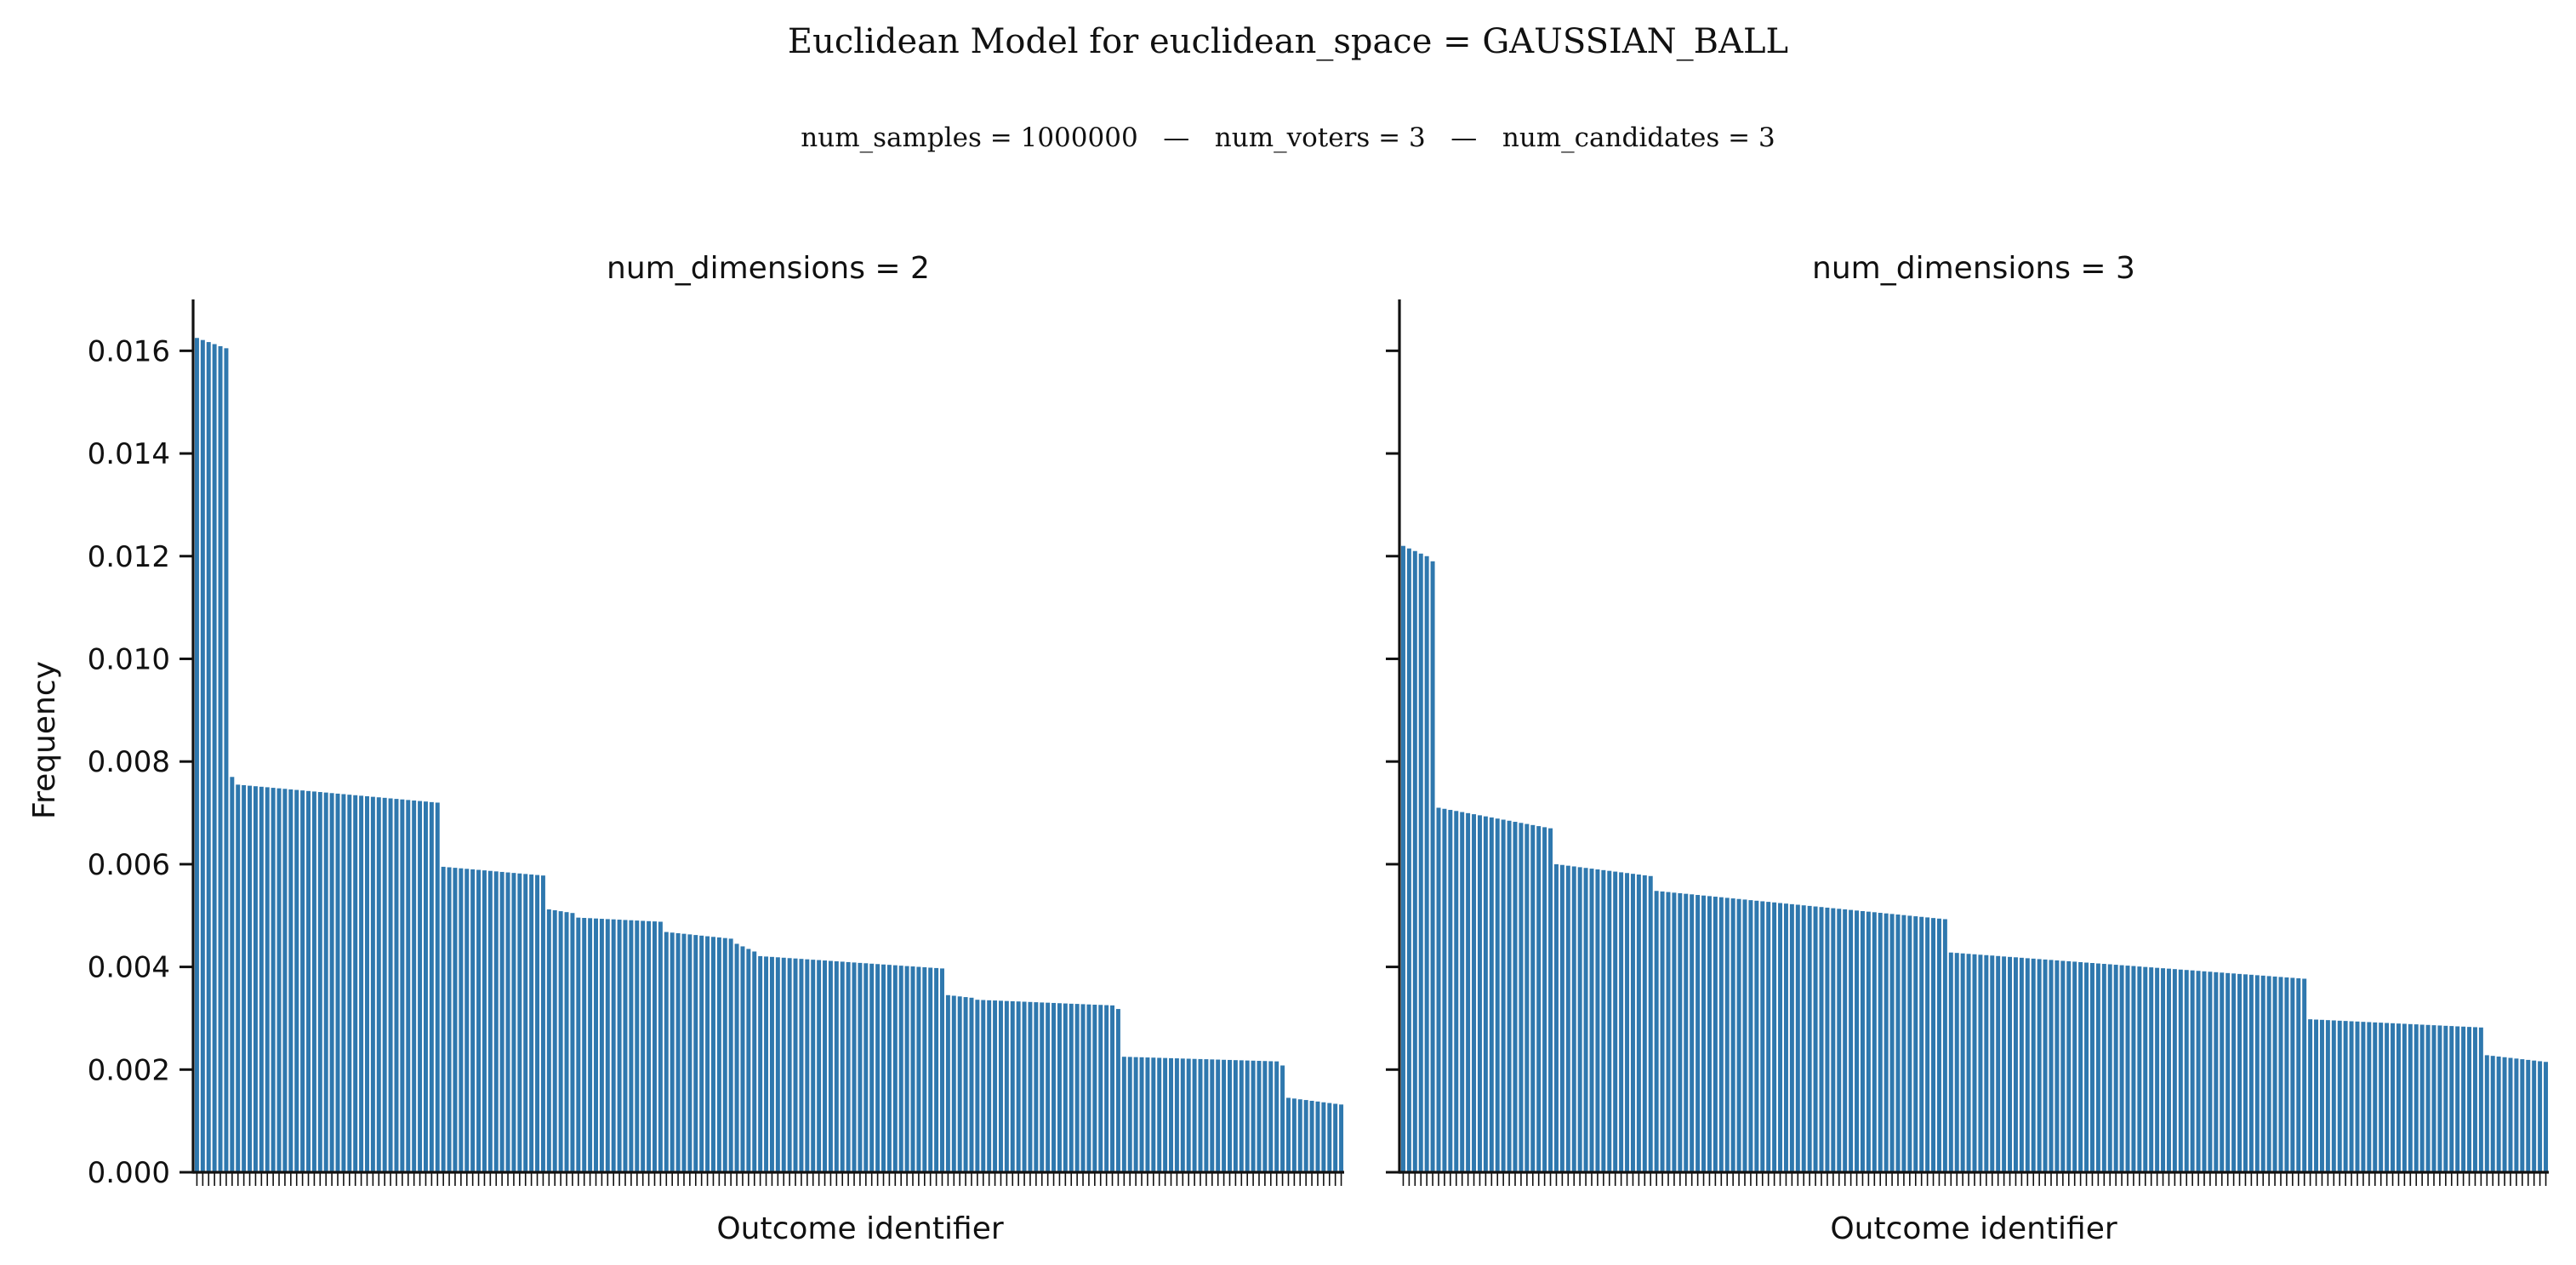 This screenshot has width=2576, height=1265. What do you see at coordinates (129, 557) in the screenshot?
I see `y-tick-label: 0.012` at bounding box center [129, 557].